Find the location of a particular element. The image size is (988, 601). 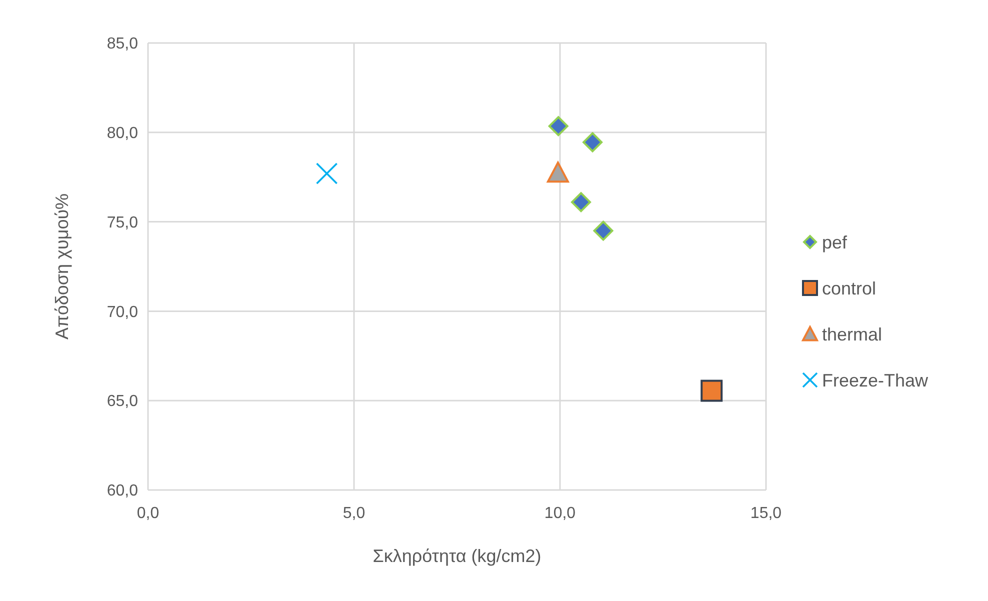

legend-label: control is located at coordinates (849, 288).